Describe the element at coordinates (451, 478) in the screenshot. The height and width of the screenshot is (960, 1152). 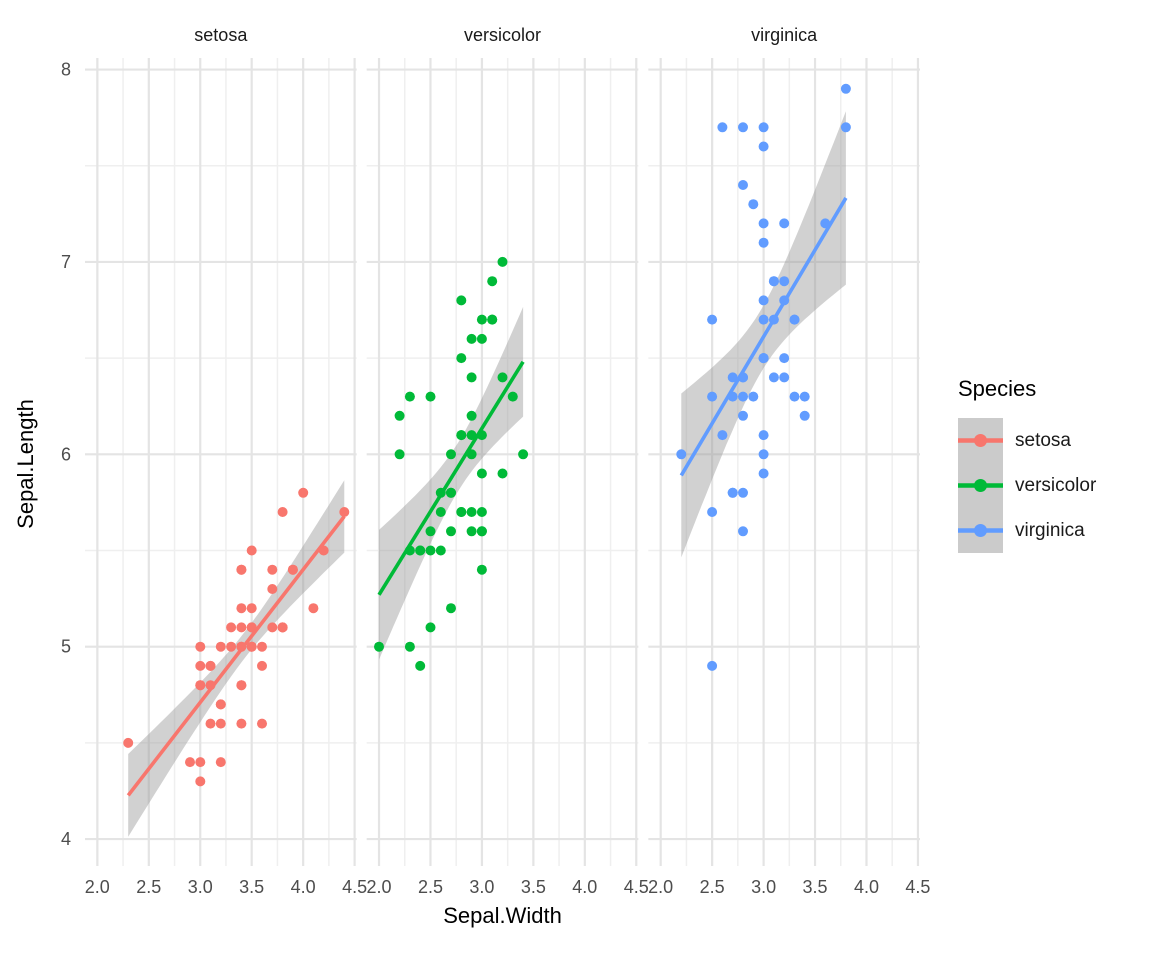
I see `regression-line-versicolor` at that location.